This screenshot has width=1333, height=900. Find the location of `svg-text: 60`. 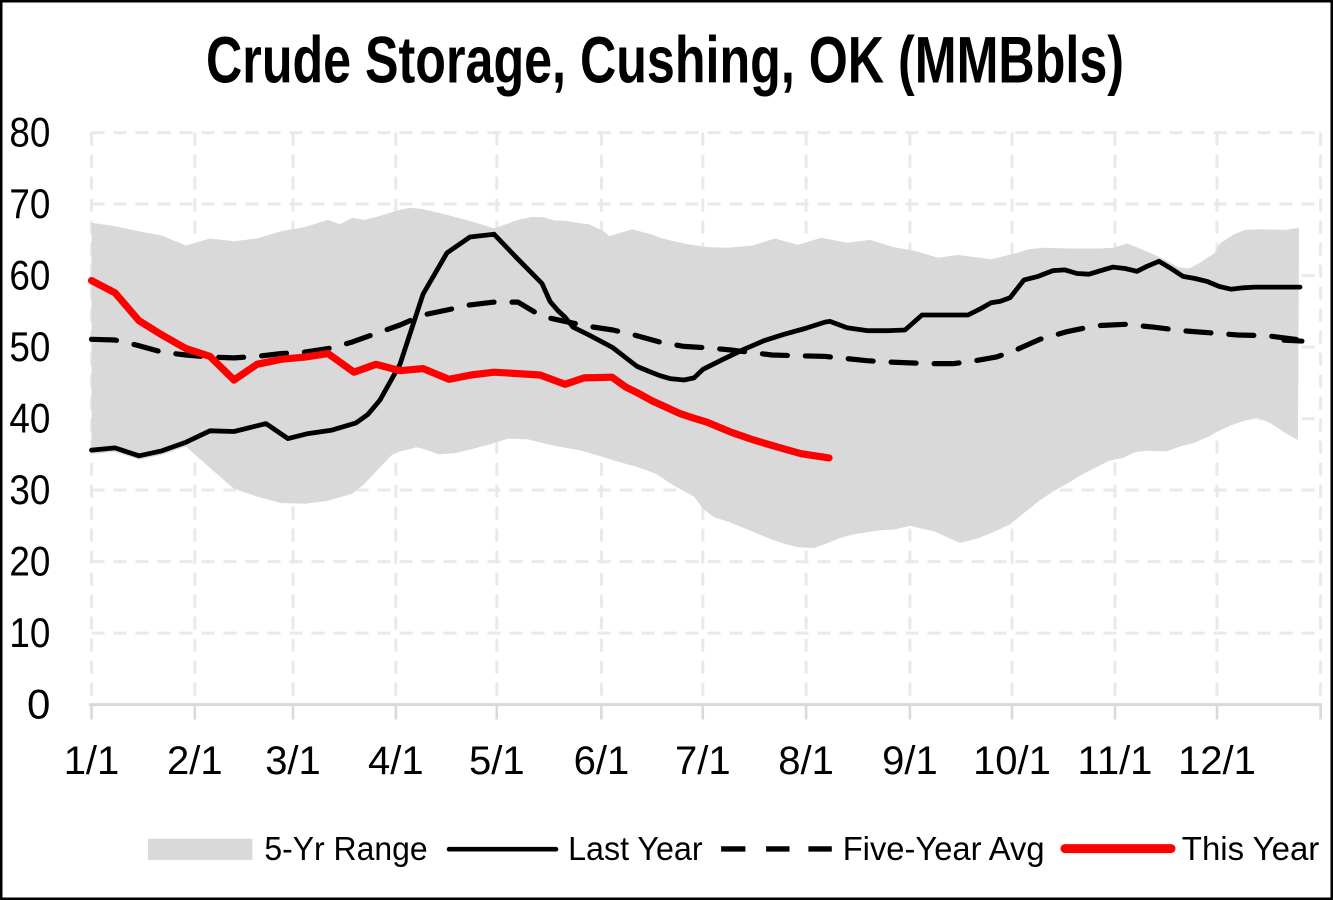

svg-text: 60 is located at coordinates (29, 274).